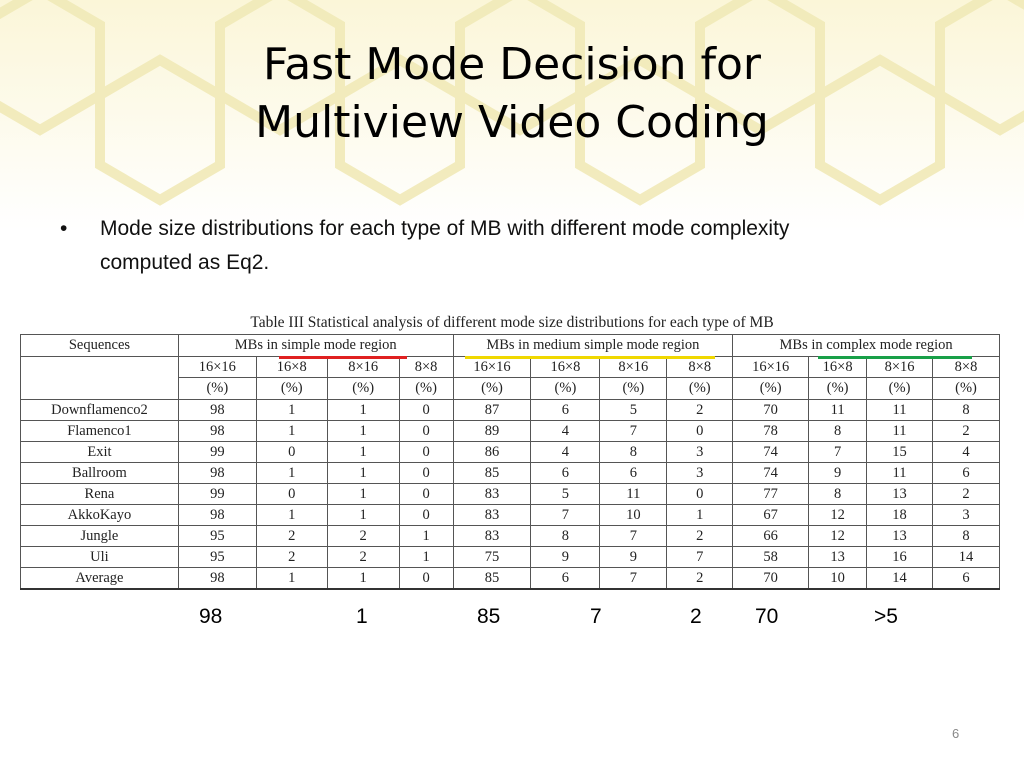  I want to click on sequence-name-cell: Average, so click(99, 578).